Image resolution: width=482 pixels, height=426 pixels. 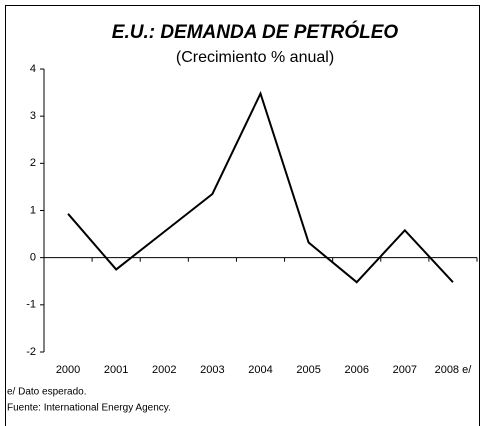 I want to click on y-tick-label: -2, so click(x=31, y=352).